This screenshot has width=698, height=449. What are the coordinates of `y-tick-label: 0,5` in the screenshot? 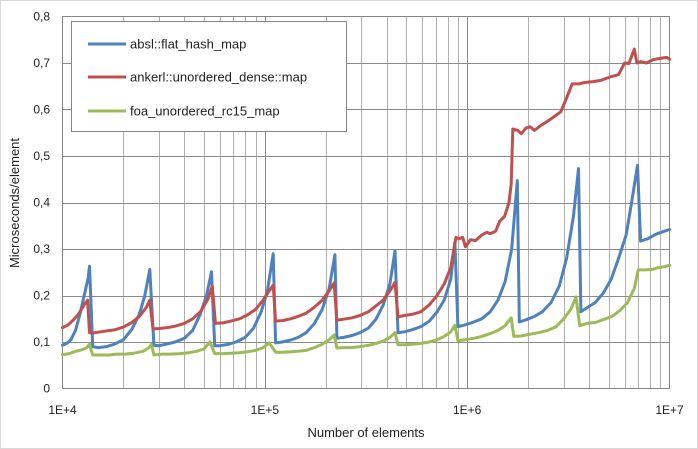 It's located at (41, 156).